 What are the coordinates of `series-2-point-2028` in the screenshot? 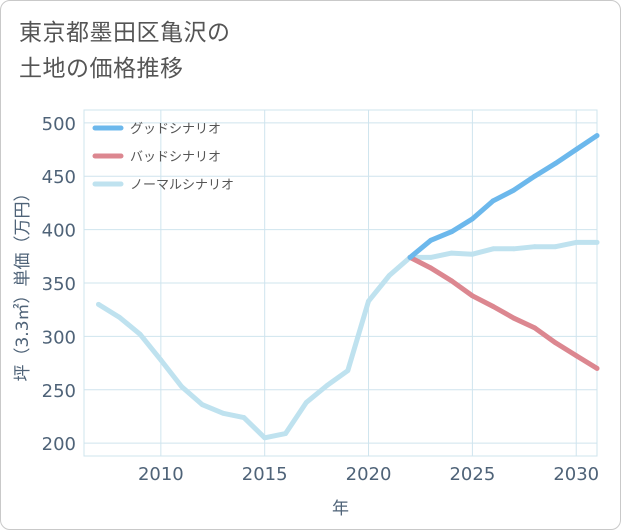 It's located at (535, 247).